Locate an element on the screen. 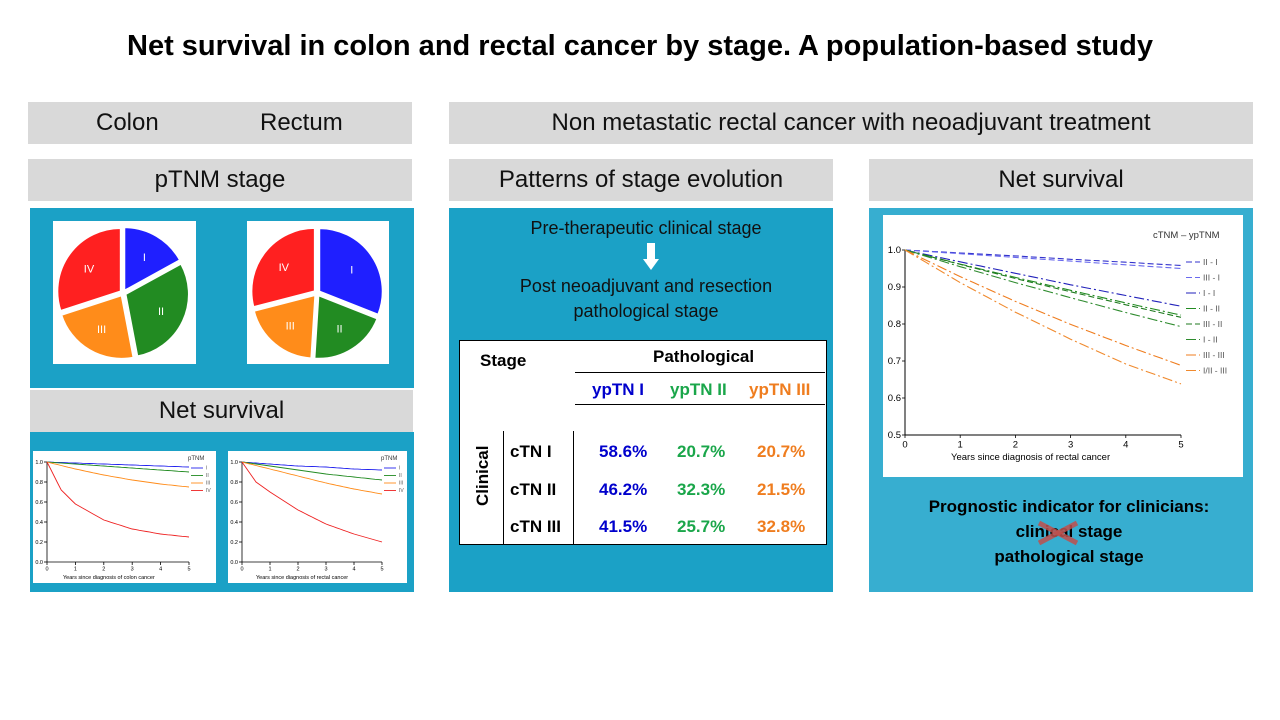 The image size is (1280, 720). x-axis-label: Years since diagnosis of colon cancer is located at coordinates (109, 578).